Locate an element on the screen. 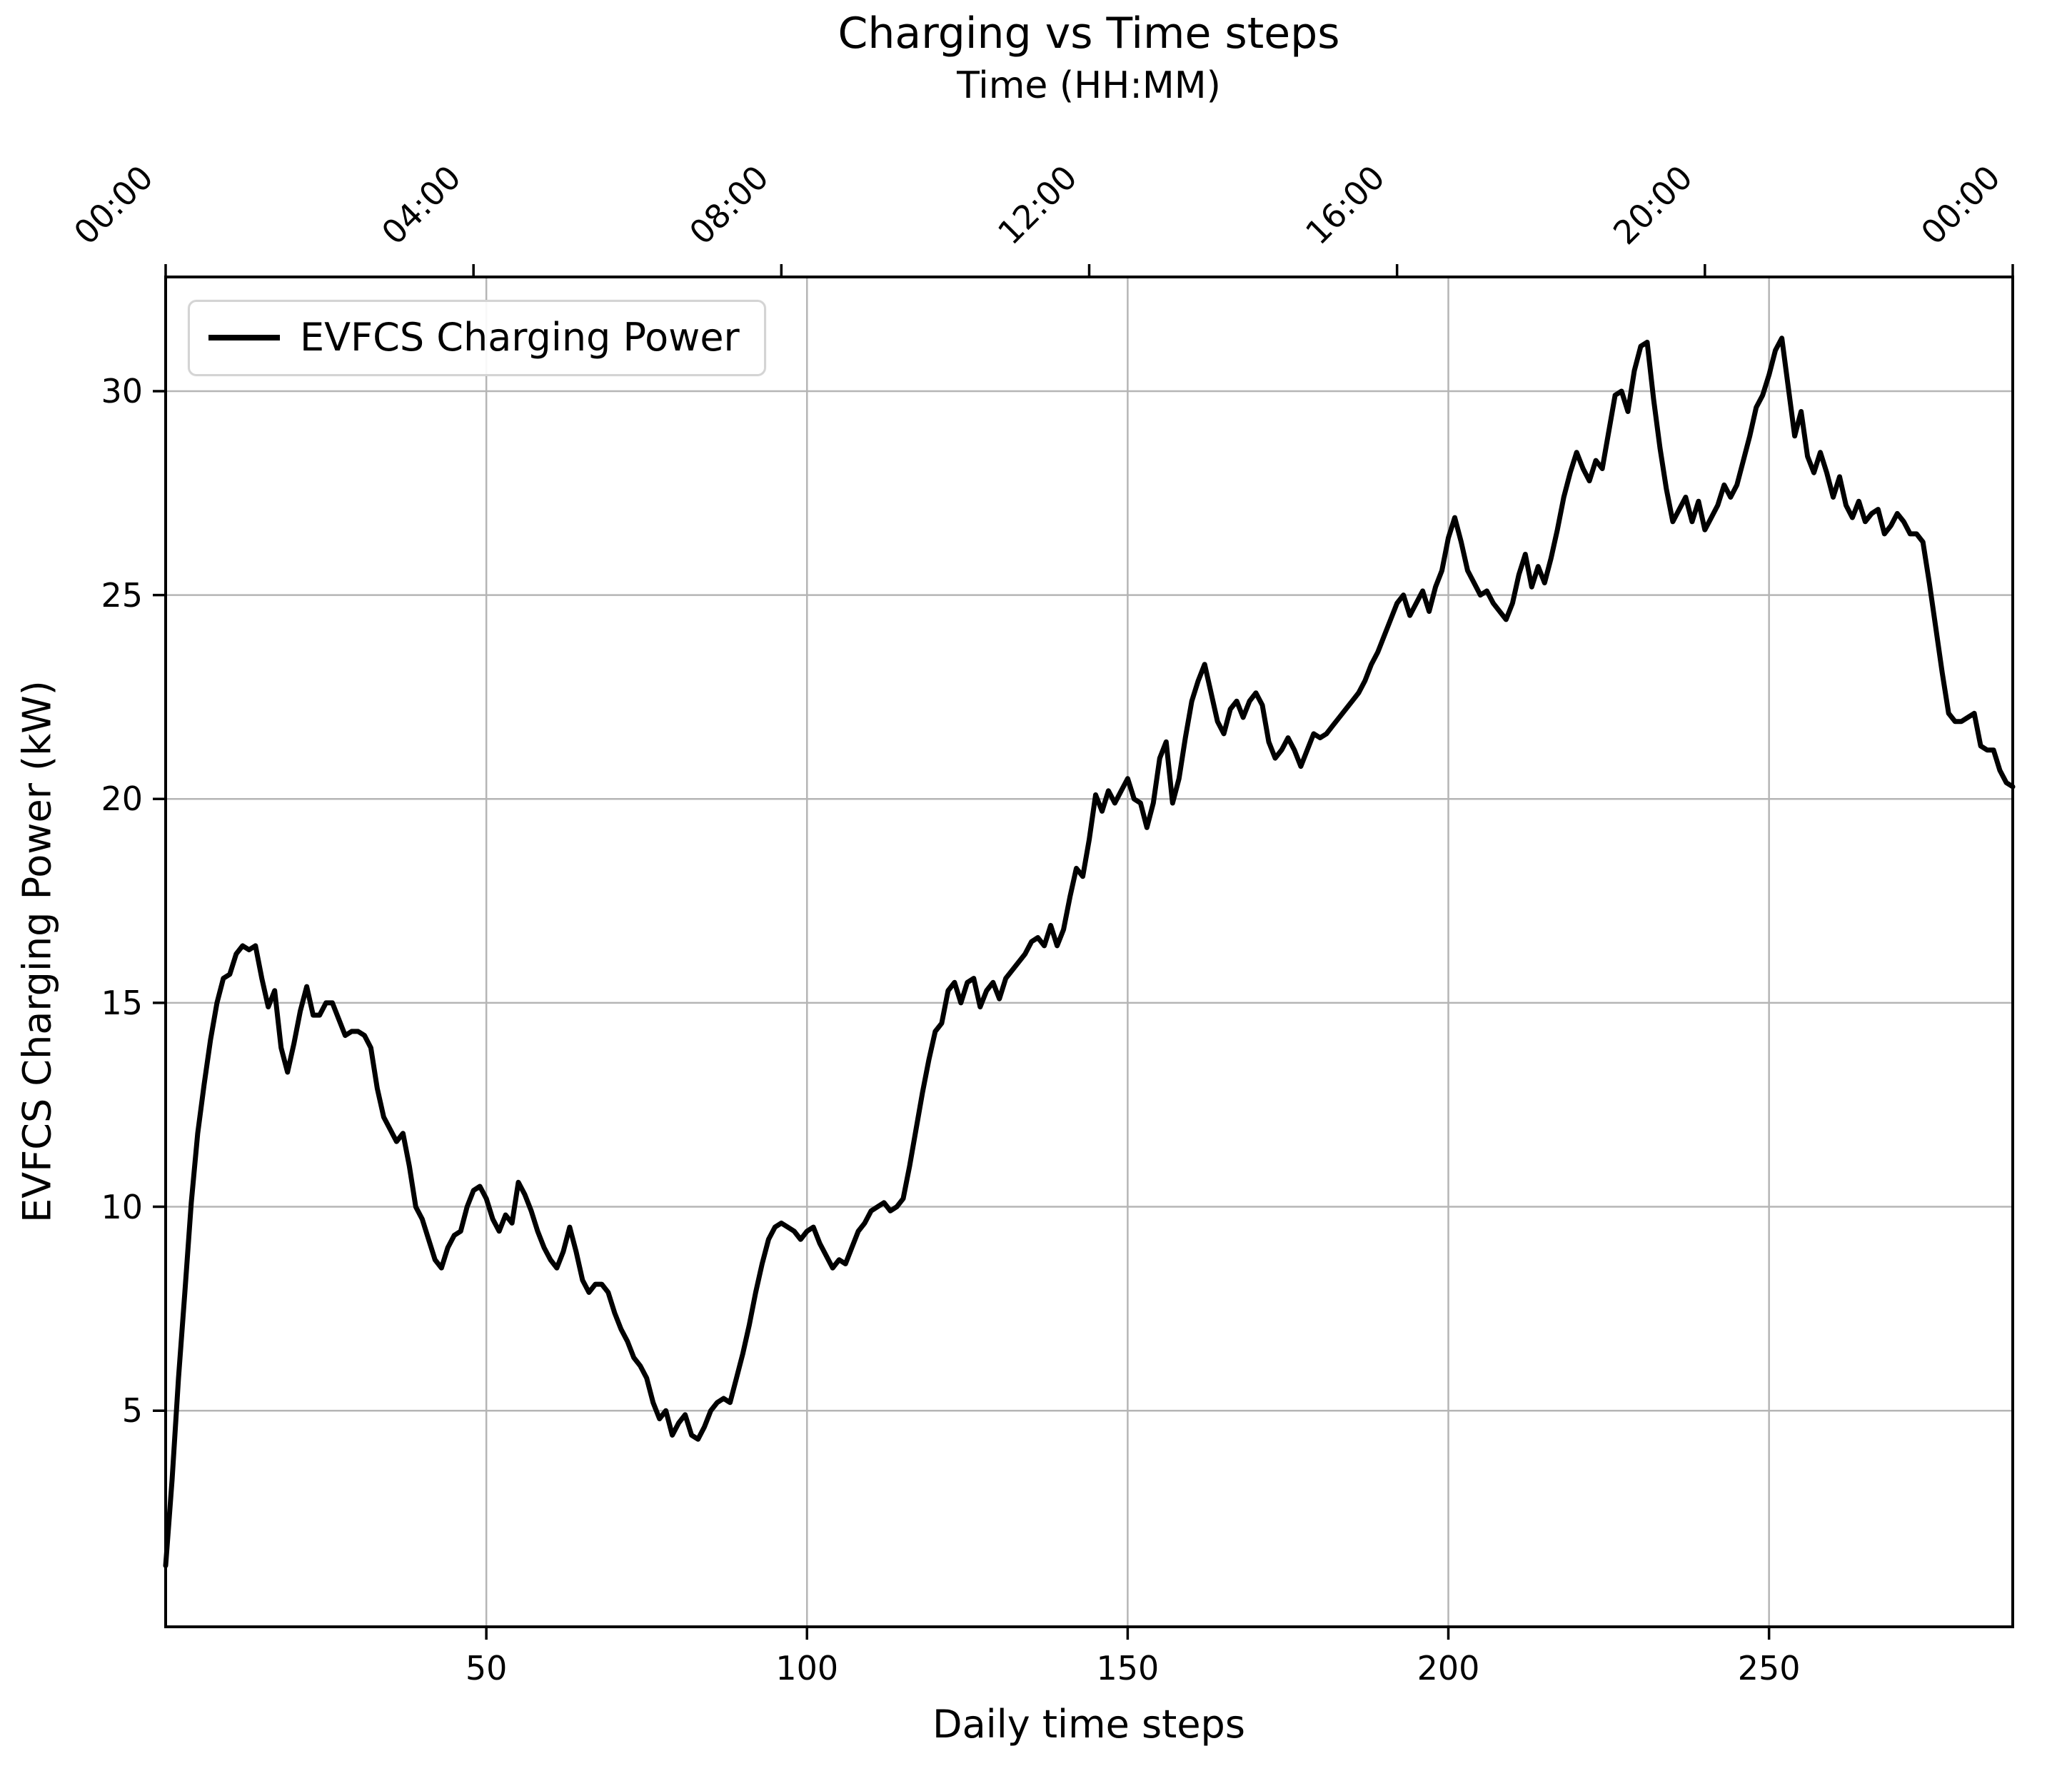  top-axis-label: Time (HH:MM) is located at coordinates (1089, 85).